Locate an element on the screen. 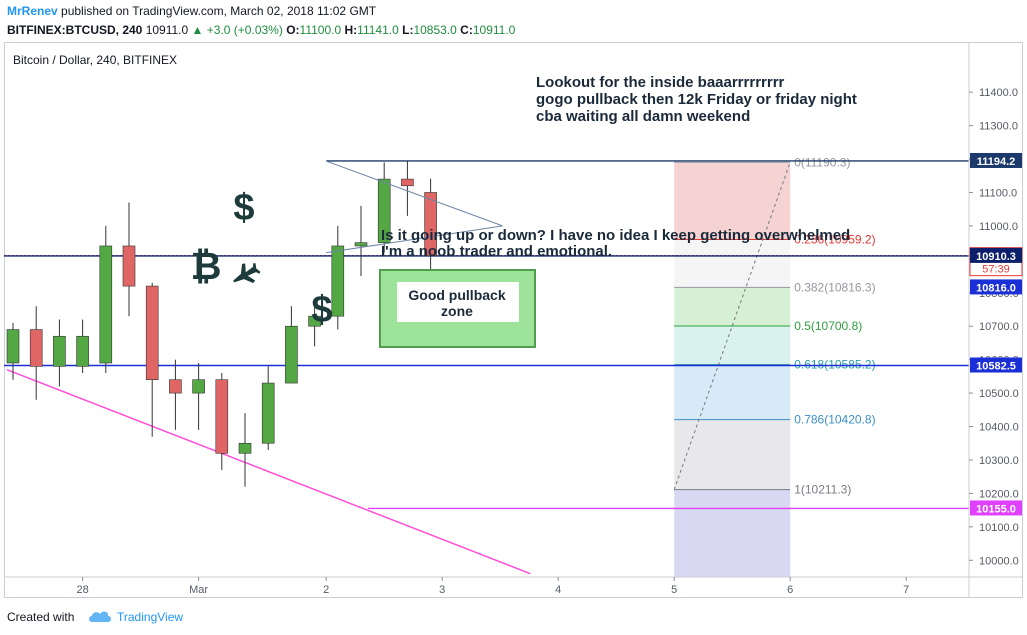 Image resolution: width=1027 pixels, height=635 pixels. time-axis-label: Mar is located at coordinates (198, 590).